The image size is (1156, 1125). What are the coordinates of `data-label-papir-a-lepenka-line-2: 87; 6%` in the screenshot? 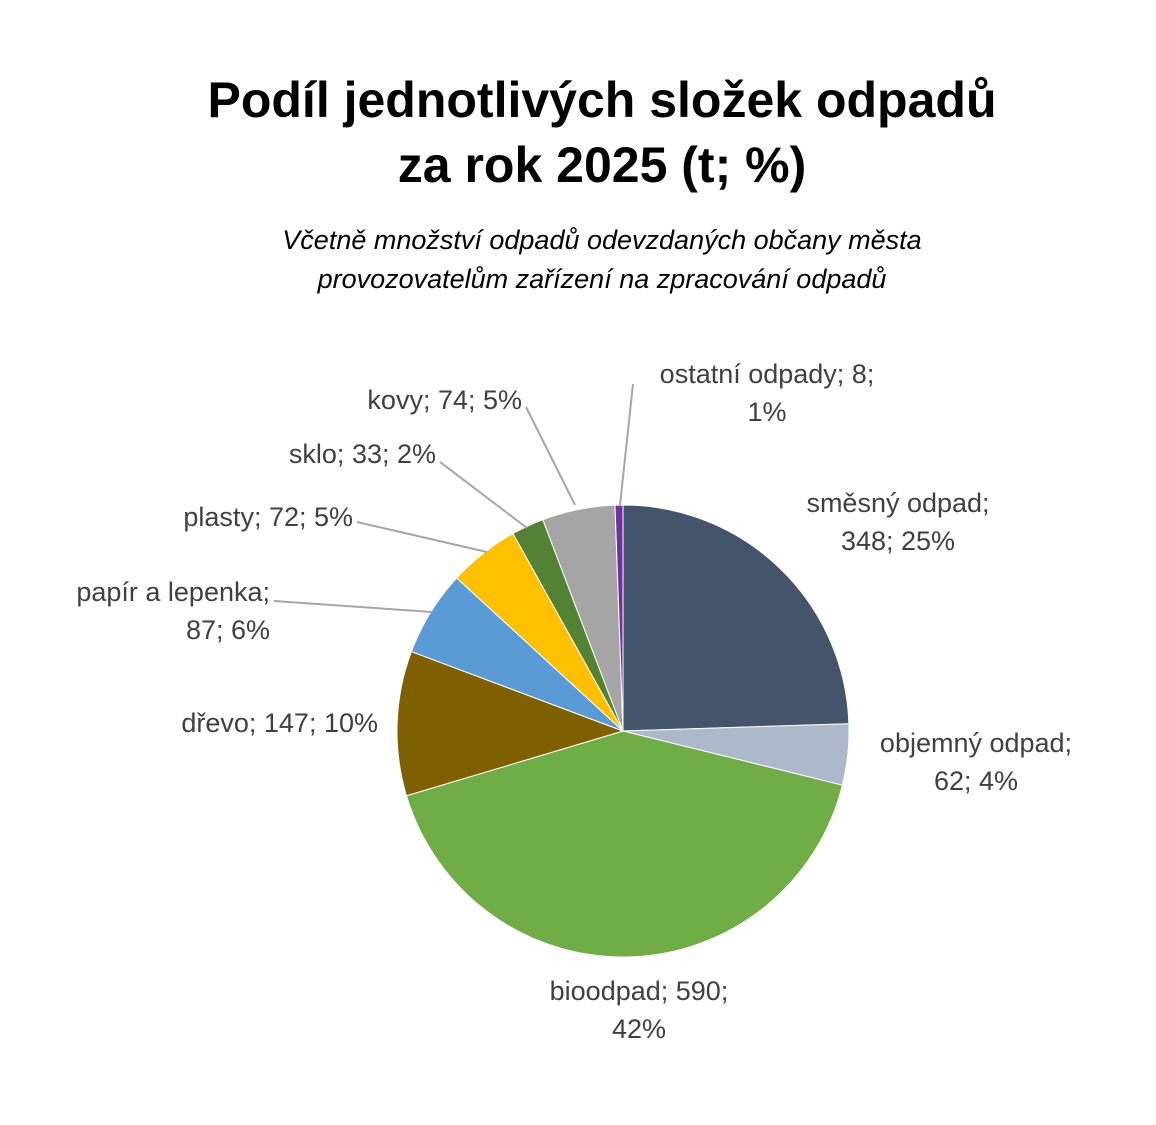 It's located at (228, 630).